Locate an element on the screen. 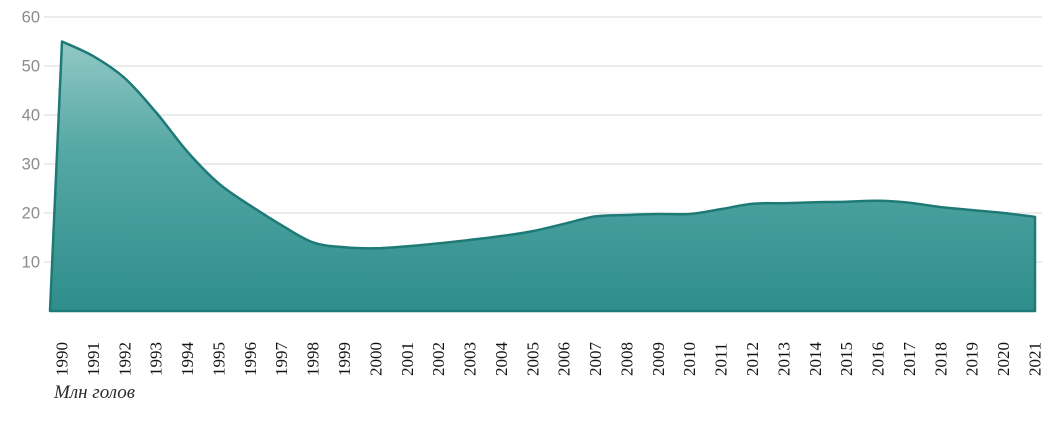 This screenshot has height=422, width=1057. y-tick-label: 60 is located at coordinates (31, 18).